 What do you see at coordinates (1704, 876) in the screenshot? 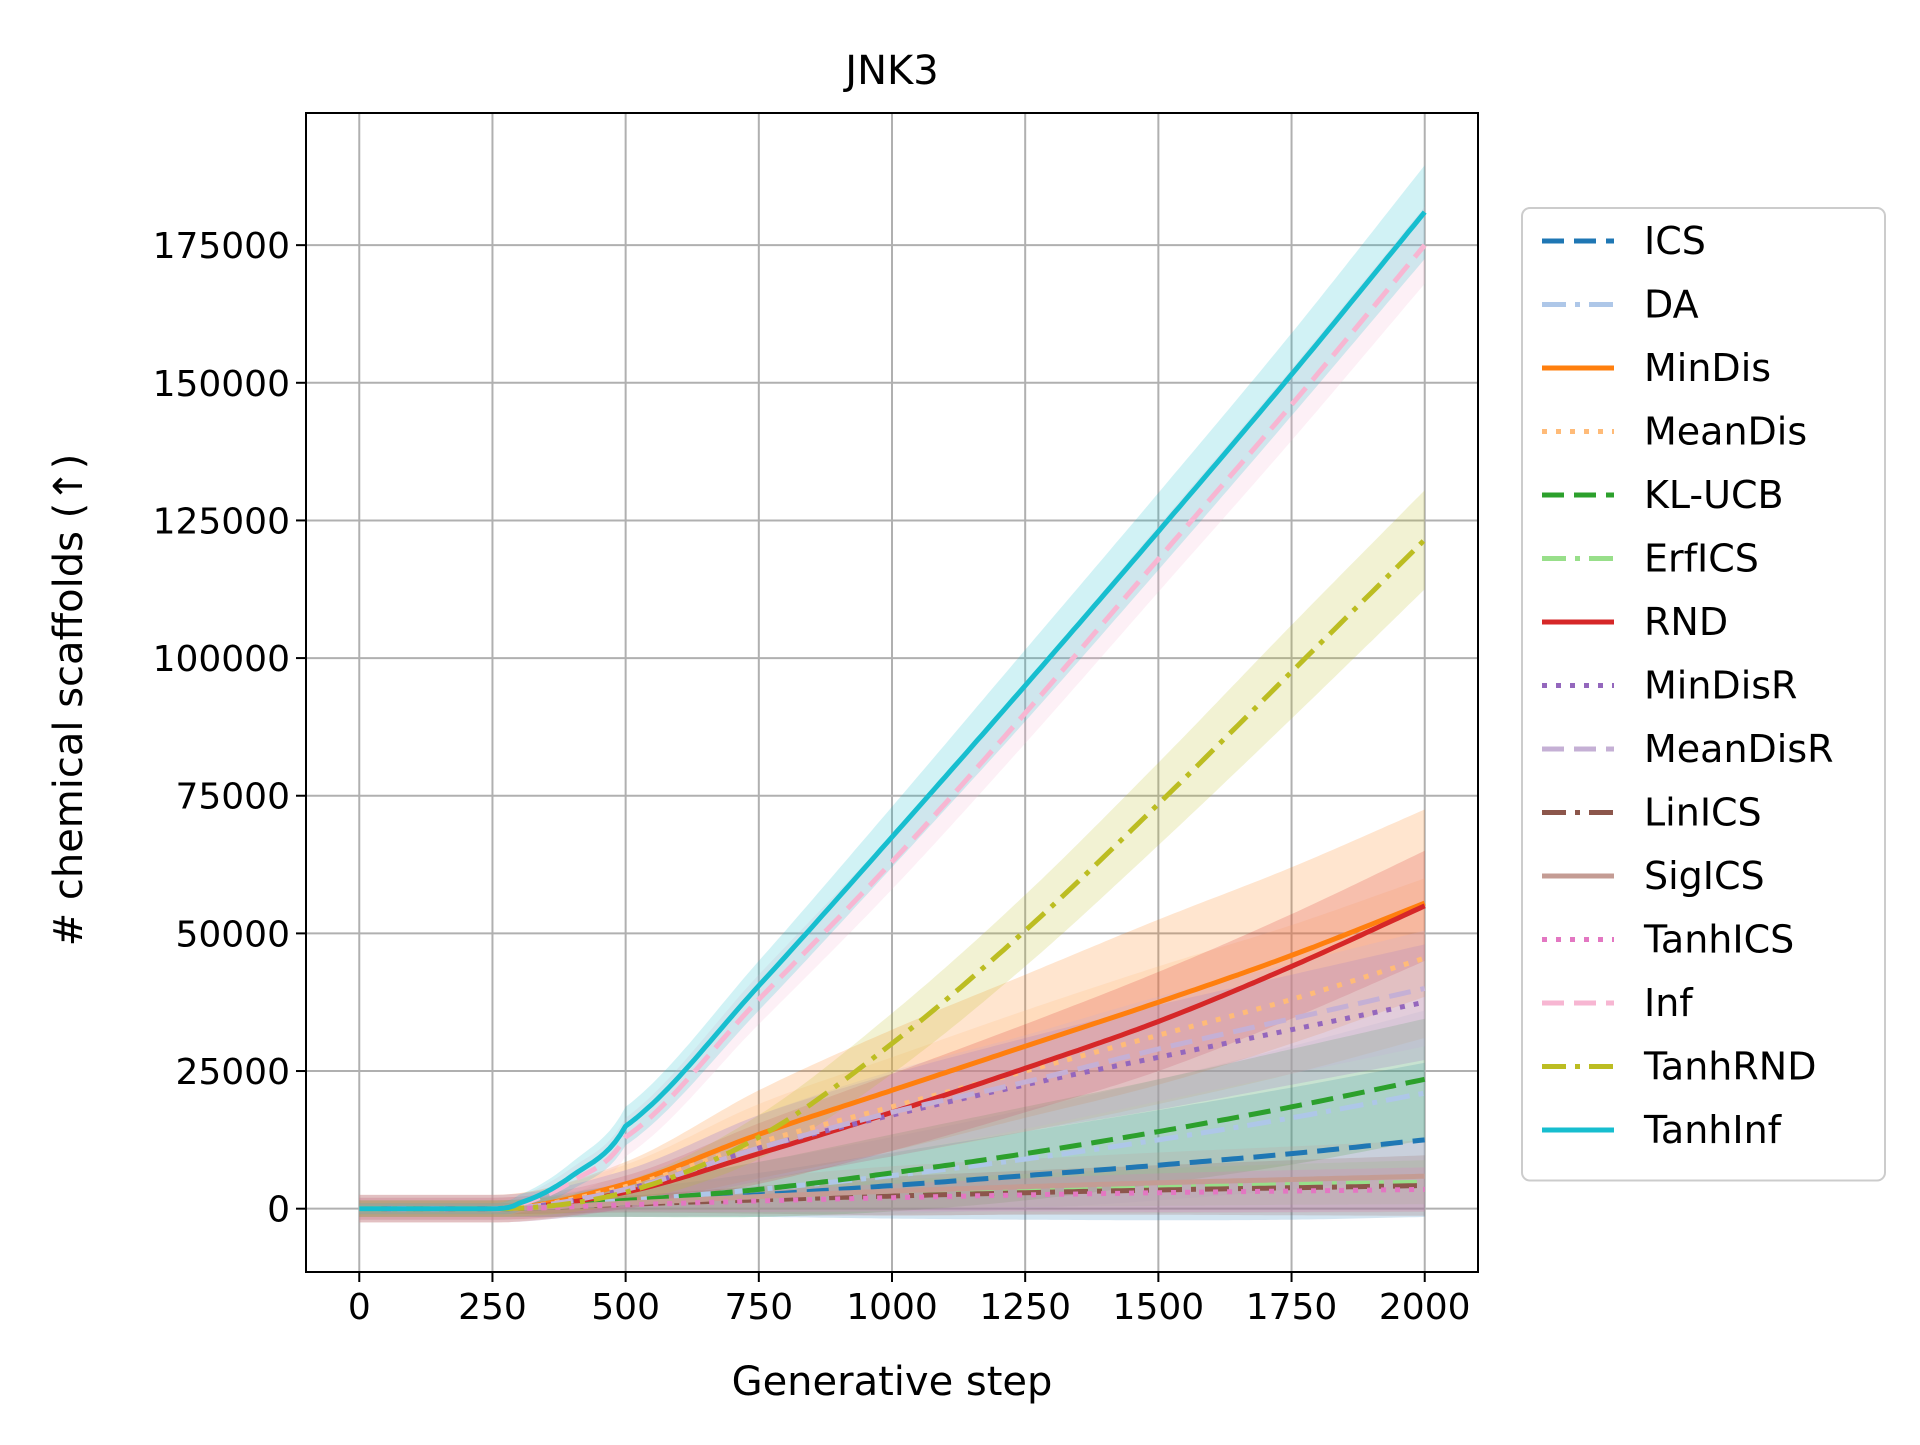
I see `legend-label: SigICS` at bounding box center [1704, 876].